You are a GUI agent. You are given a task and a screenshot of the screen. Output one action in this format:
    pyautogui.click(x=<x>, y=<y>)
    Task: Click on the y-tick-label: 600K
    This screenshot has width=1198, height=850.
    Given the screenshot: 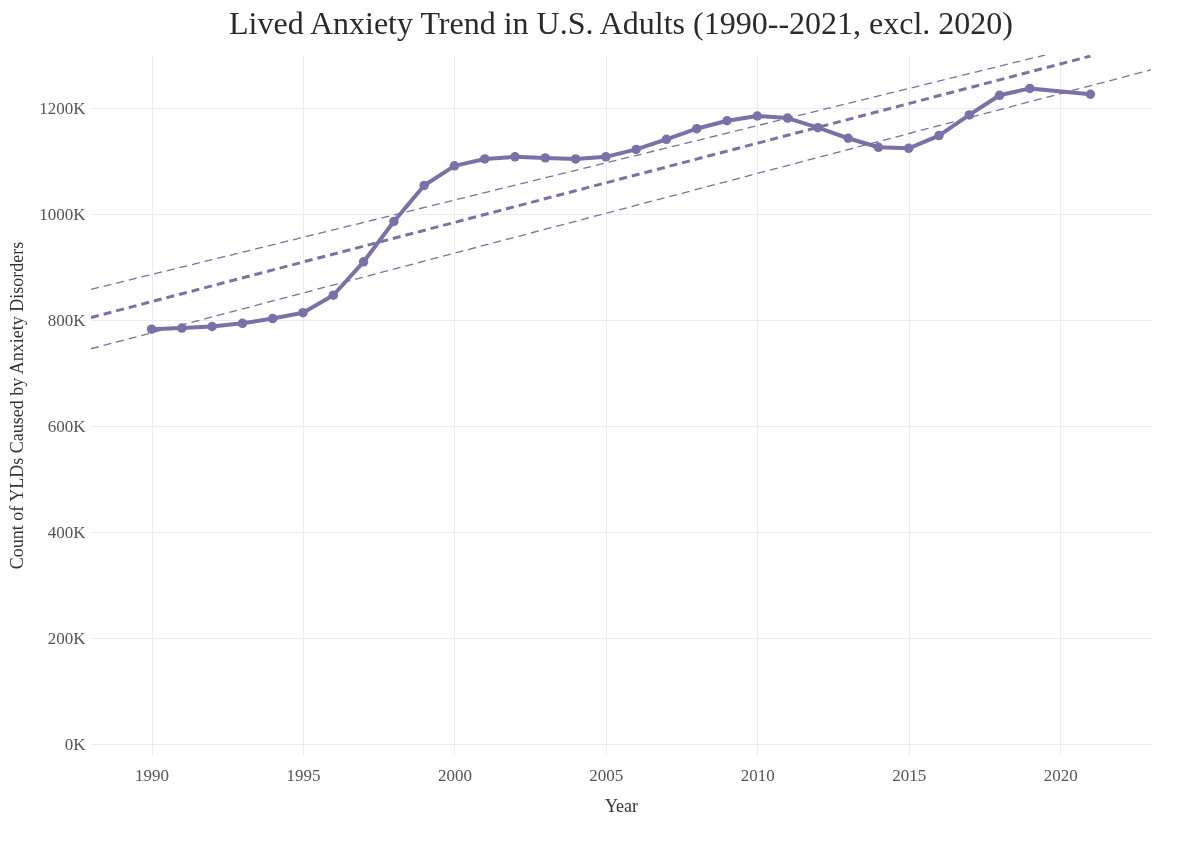 What is the action you would take?
    pyautogui.click(x=67, y=426)
    